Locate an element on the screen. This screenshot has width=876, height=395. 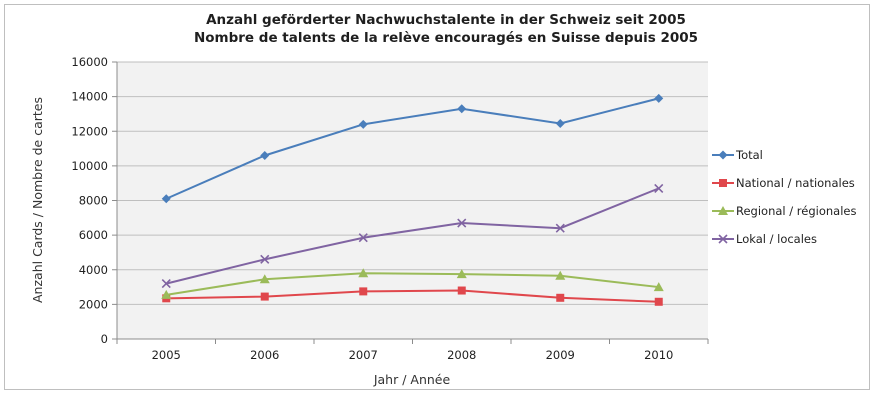
series-line-total is located at coordinates (412, 148).